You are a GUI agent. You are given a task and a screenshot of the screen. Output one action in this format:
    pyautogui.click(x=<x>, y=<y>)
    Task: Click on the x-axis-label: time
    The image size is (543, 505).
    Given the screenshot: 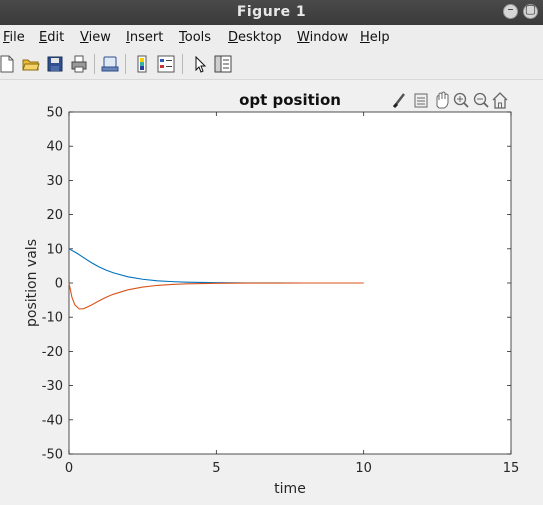 What is the action you would take?
    pyautogui.click(x=290, y=489)
    